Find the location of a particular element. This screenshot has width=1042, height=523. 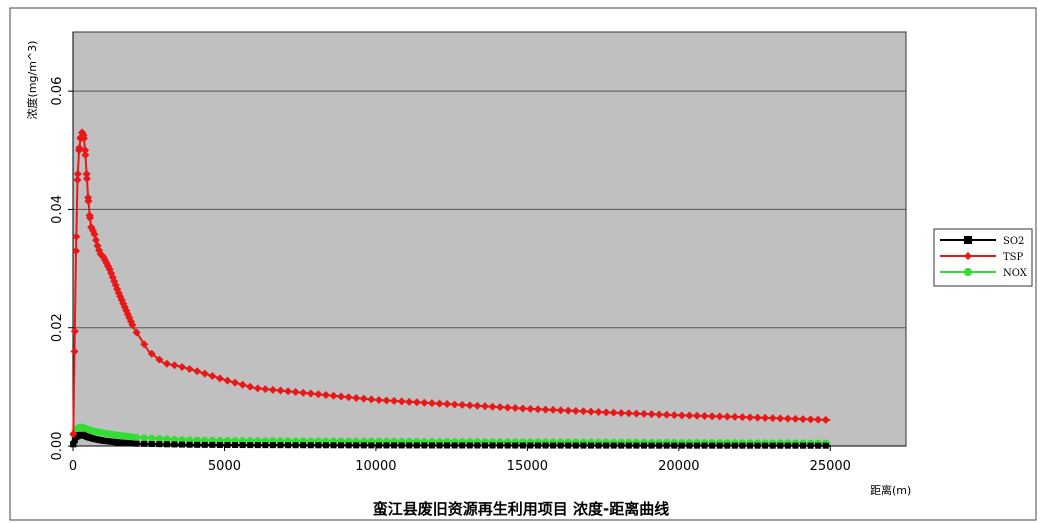

legend-label: SO2 is located at coordinates (1013, 241).